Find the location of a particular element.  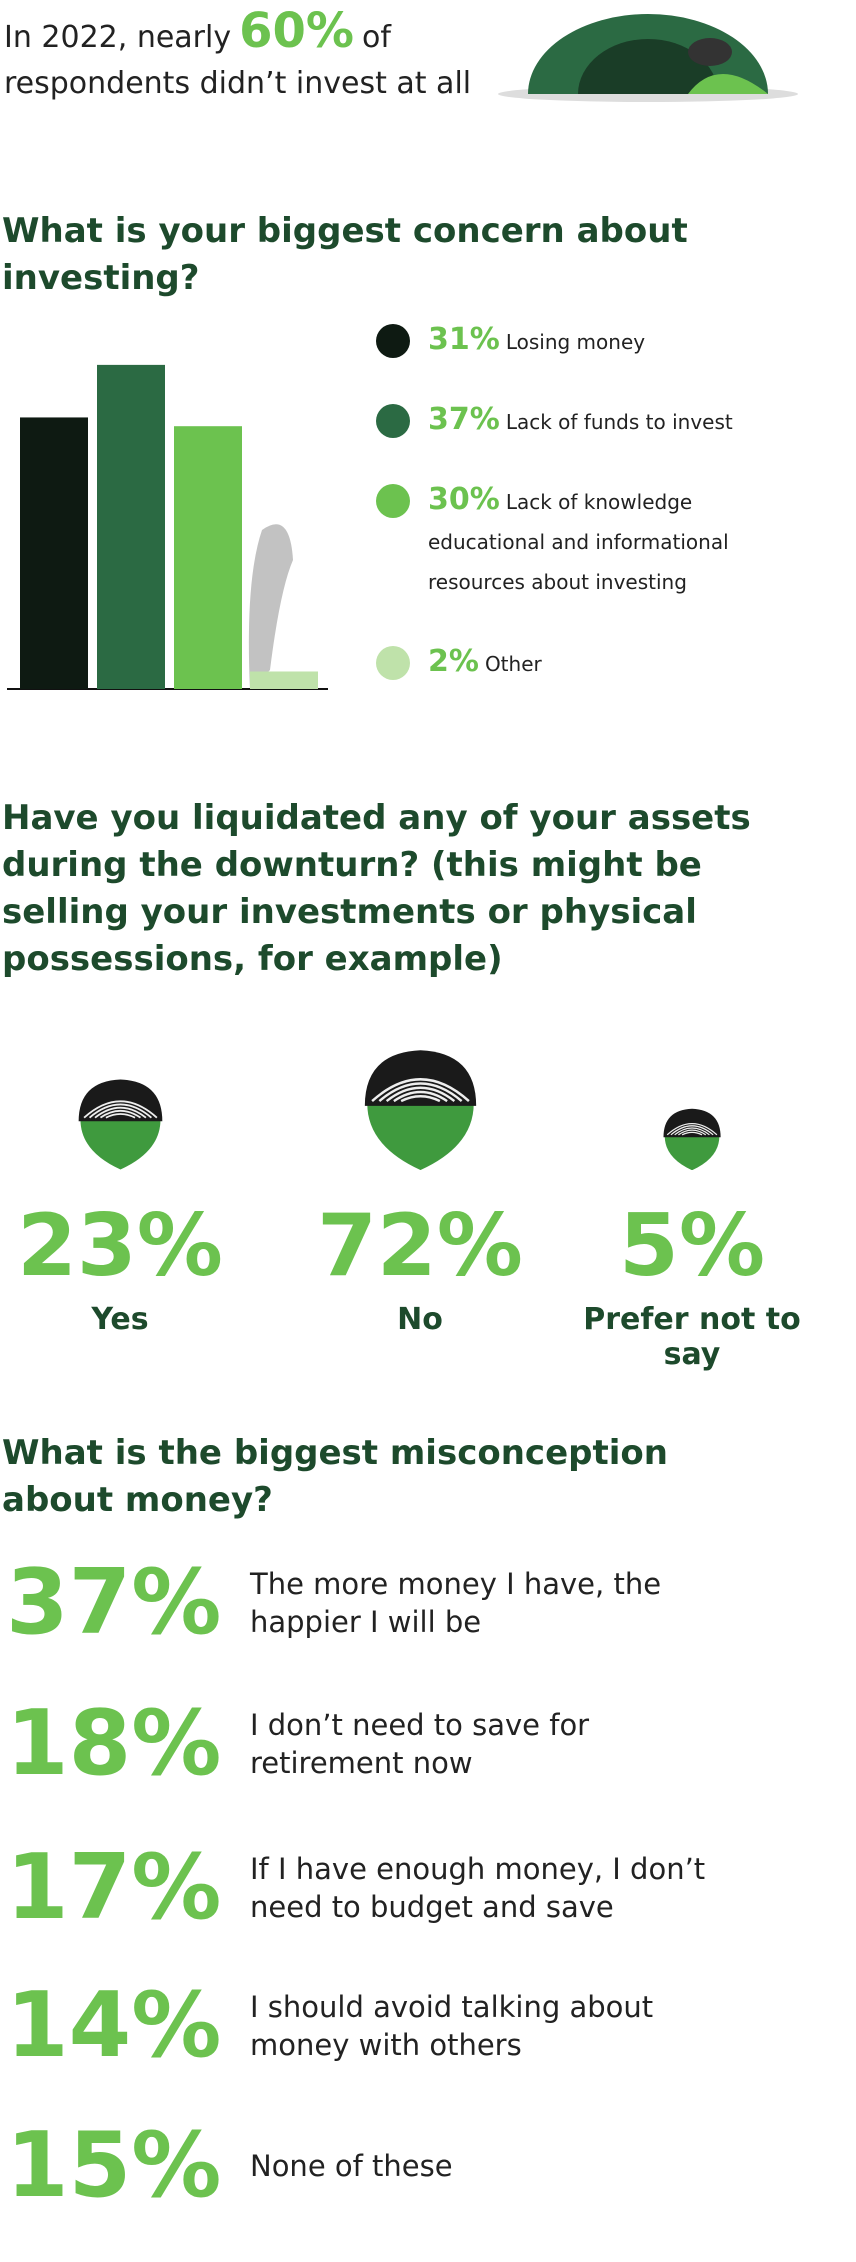

hill-illustration is located at coordinates (648, 58).